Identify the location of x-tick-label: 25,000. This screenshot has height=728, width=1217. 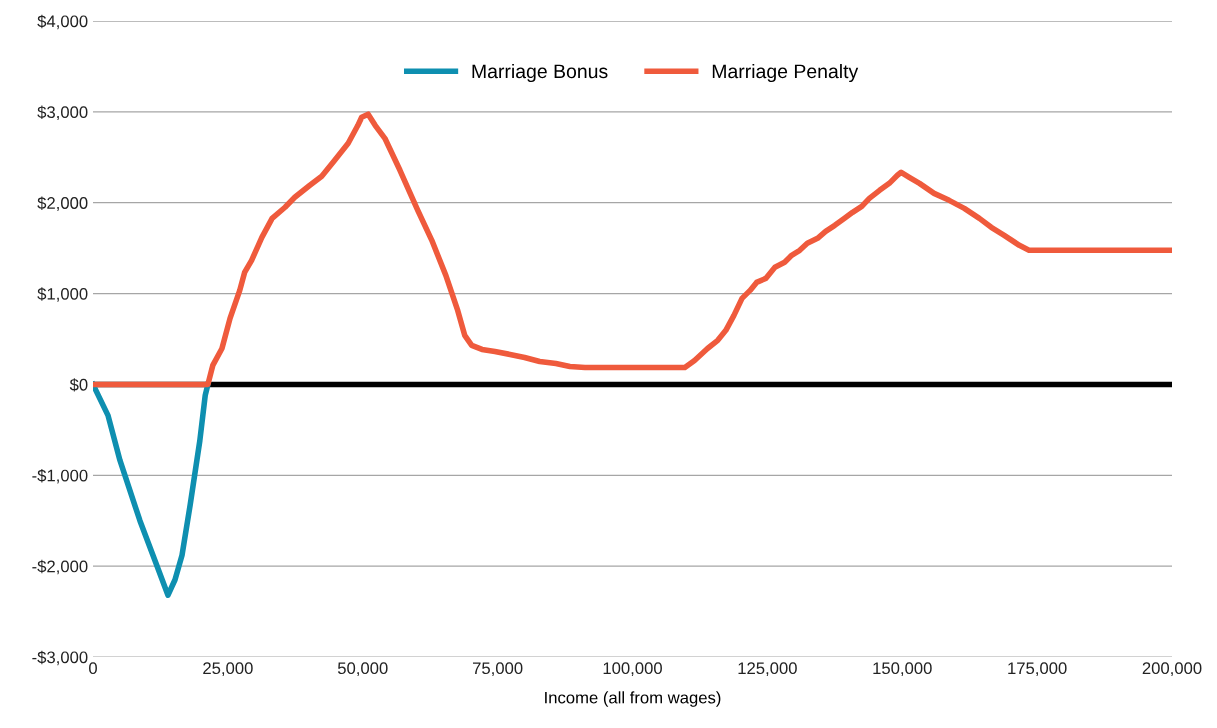
(228, 669).